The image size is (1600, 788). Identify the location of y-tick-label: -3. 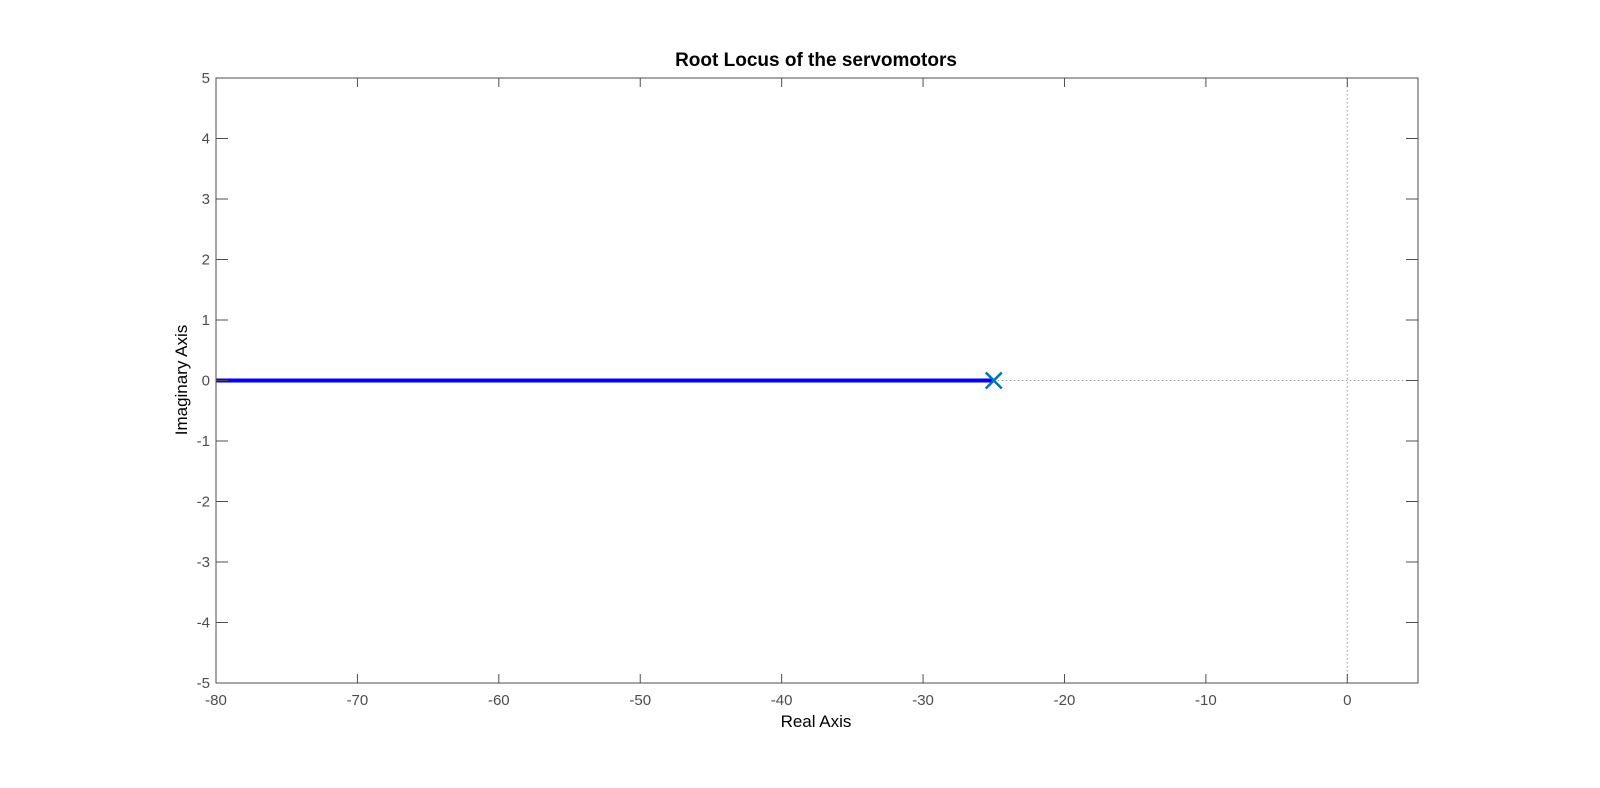
(203, 562).